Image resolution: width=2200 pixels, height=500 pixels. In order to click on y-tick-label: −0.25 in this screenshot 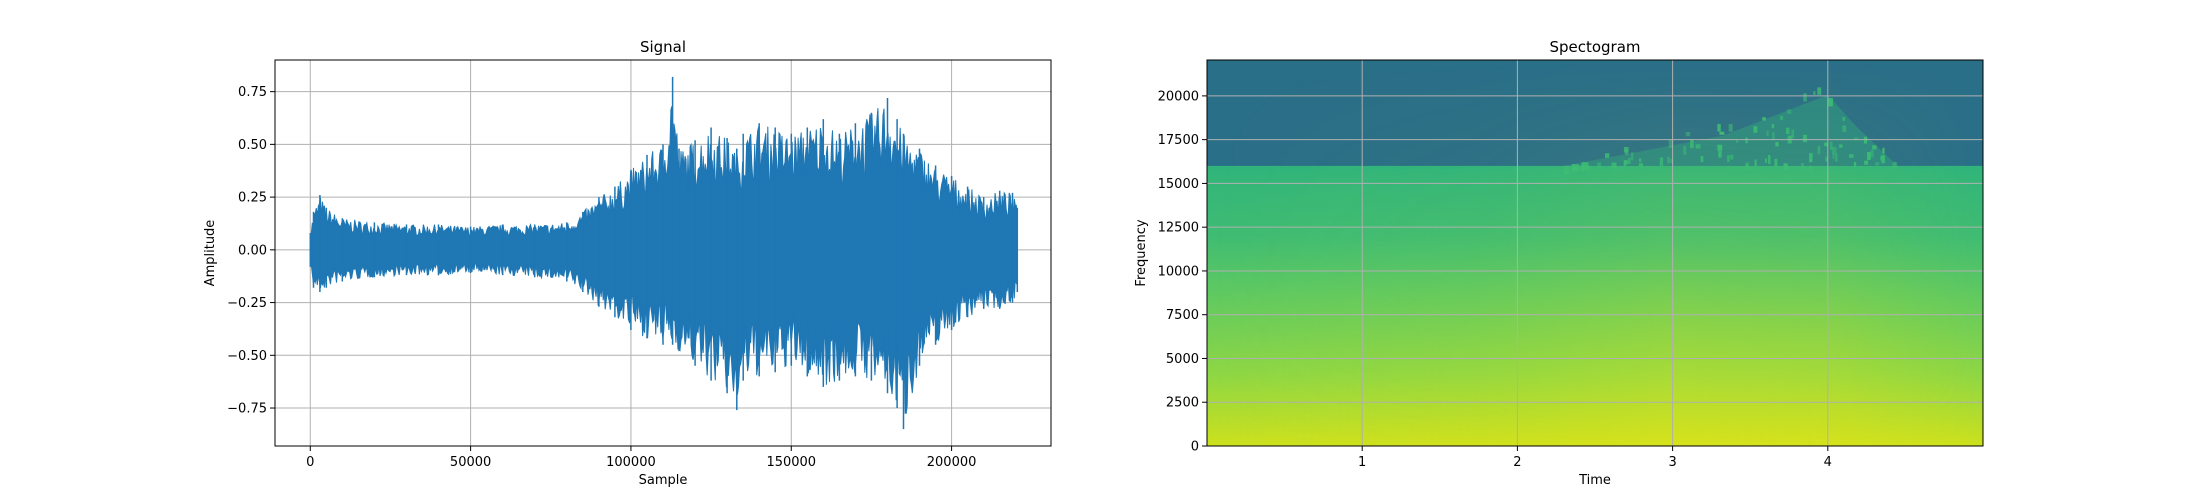, I will do `click(247, 303)`.